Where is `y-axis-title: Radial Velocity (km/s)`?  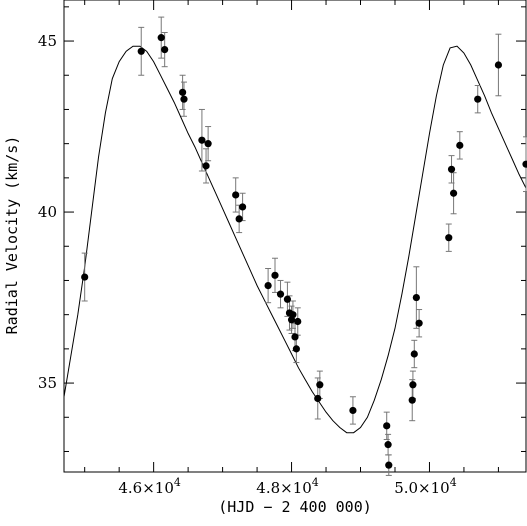
y-axis-title: Radial Velocity (km/s) is located at coordinates (12, 235).